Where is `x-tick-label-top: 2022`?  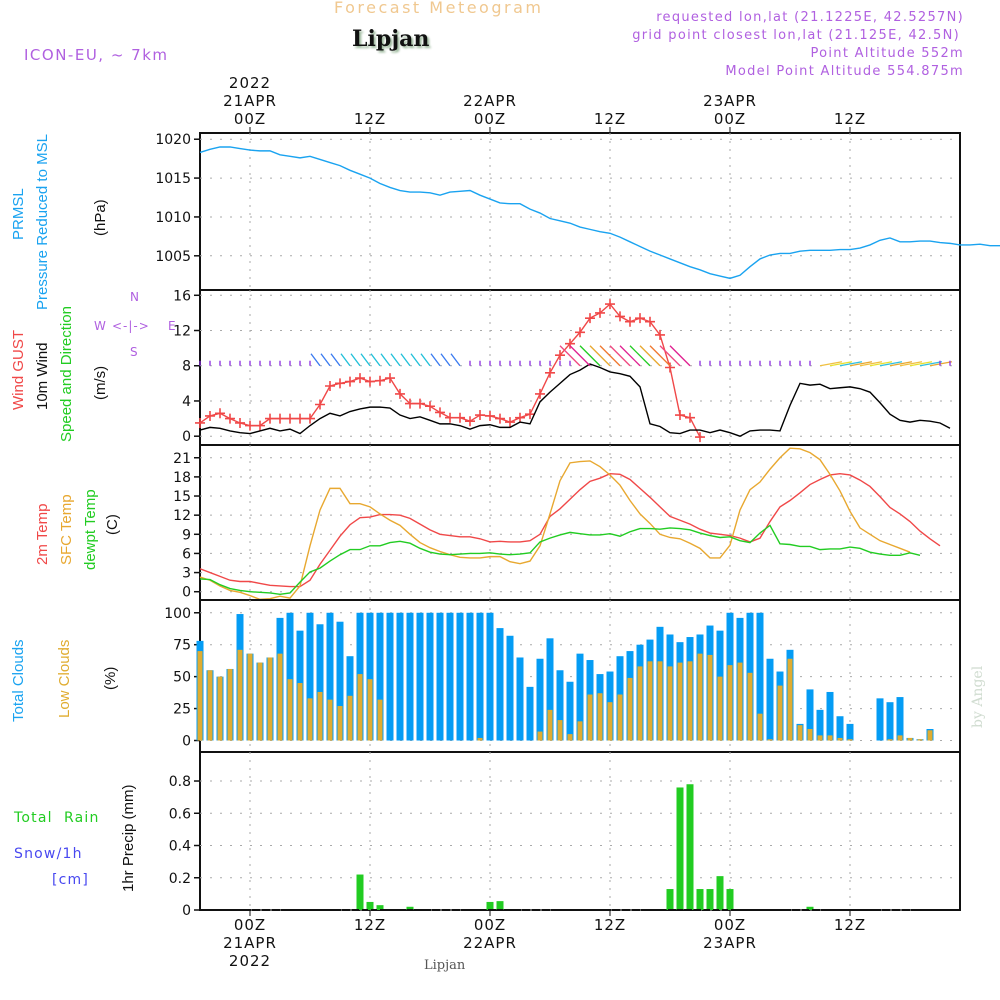 x-tick-label-top: 2022 is located at coordinates (250, 83).